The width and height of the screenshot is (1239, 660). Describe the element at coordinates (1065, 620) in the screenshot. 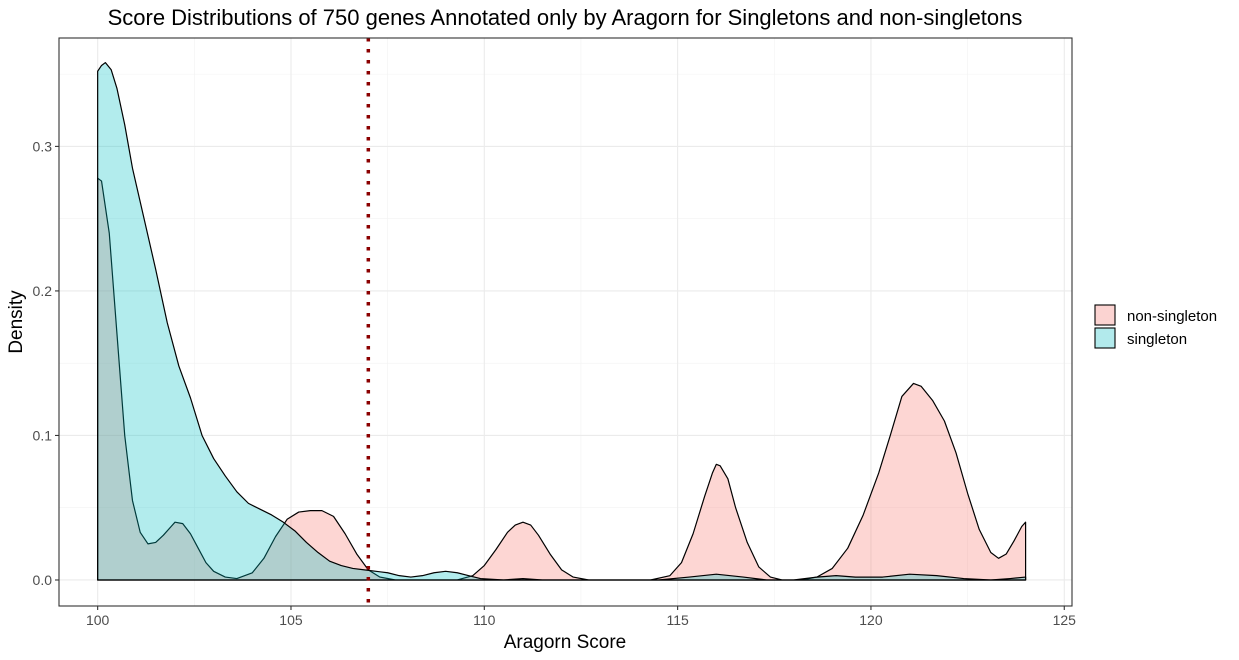

I see `x-tick-label: 125` at that location.